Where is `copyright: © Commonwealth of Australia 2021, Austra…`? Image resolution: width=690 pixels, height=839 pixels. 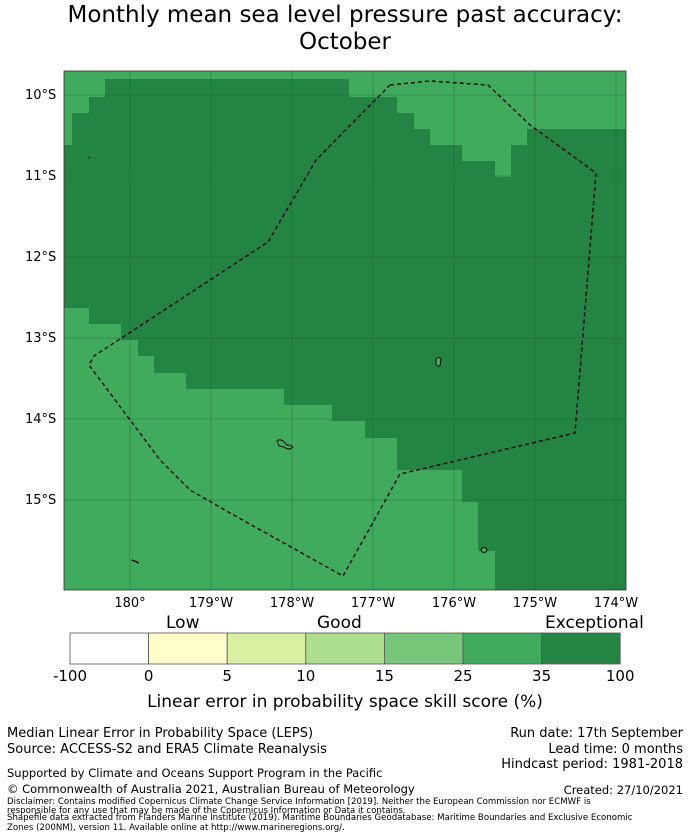
copyright: © Commonwealth of Australia 2021, Austra… is located at coordinates (211, 789).